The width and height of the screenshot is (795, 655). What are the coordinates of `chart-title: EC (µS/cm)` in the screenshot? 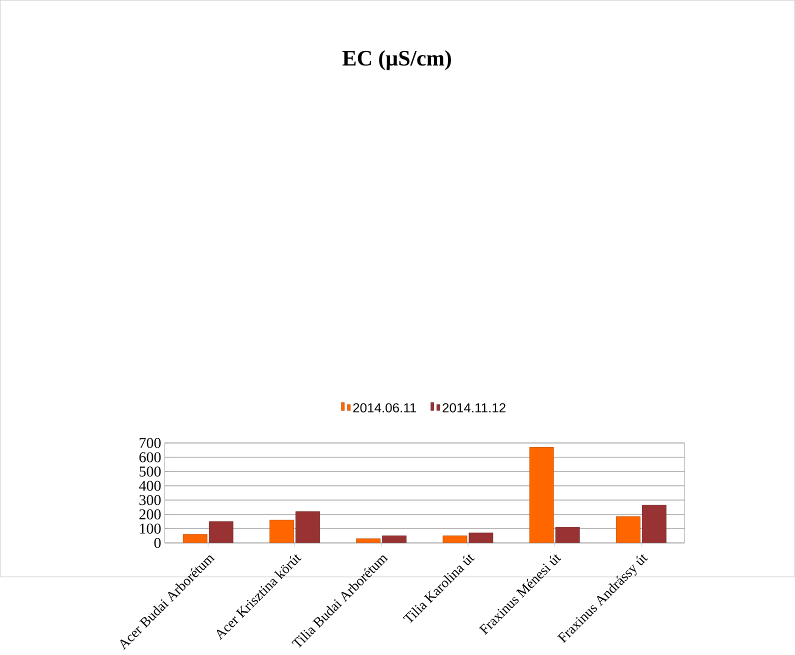 It's located at (396, 60).